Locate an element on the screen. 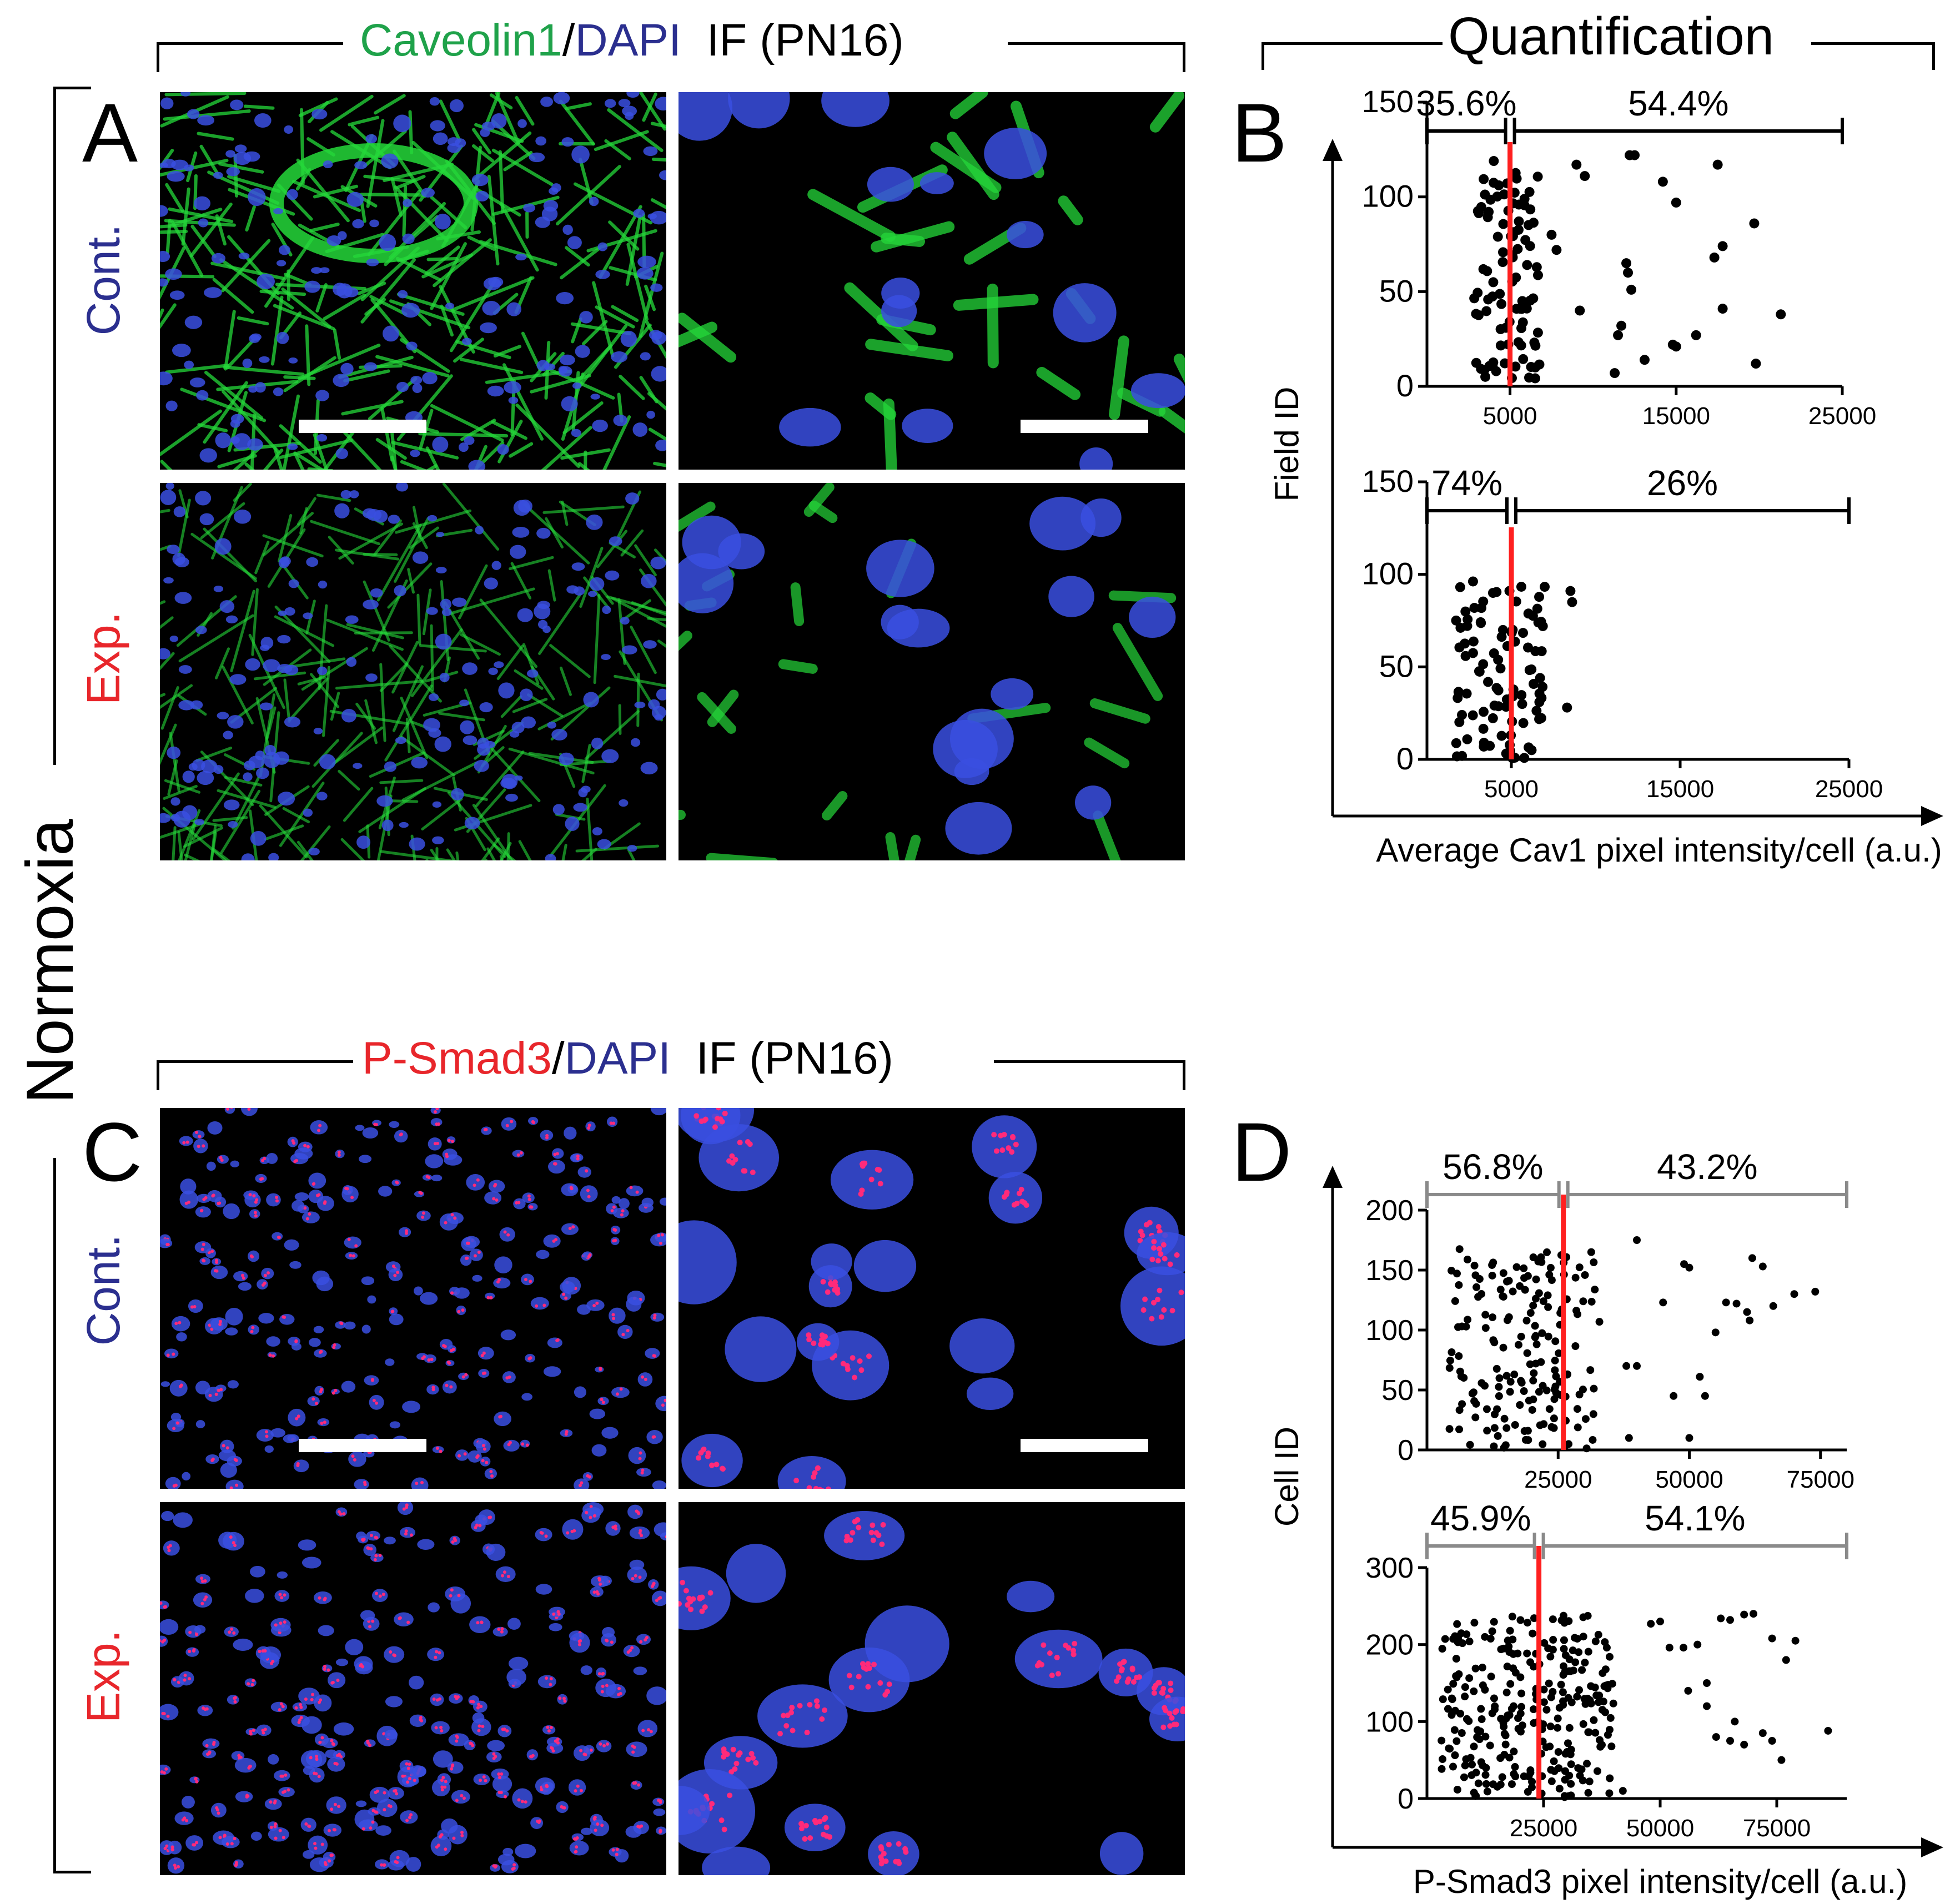 This screenshot has height=1904, width=1950. panel-letter-d: D is located at coordinates (1262, 1152).